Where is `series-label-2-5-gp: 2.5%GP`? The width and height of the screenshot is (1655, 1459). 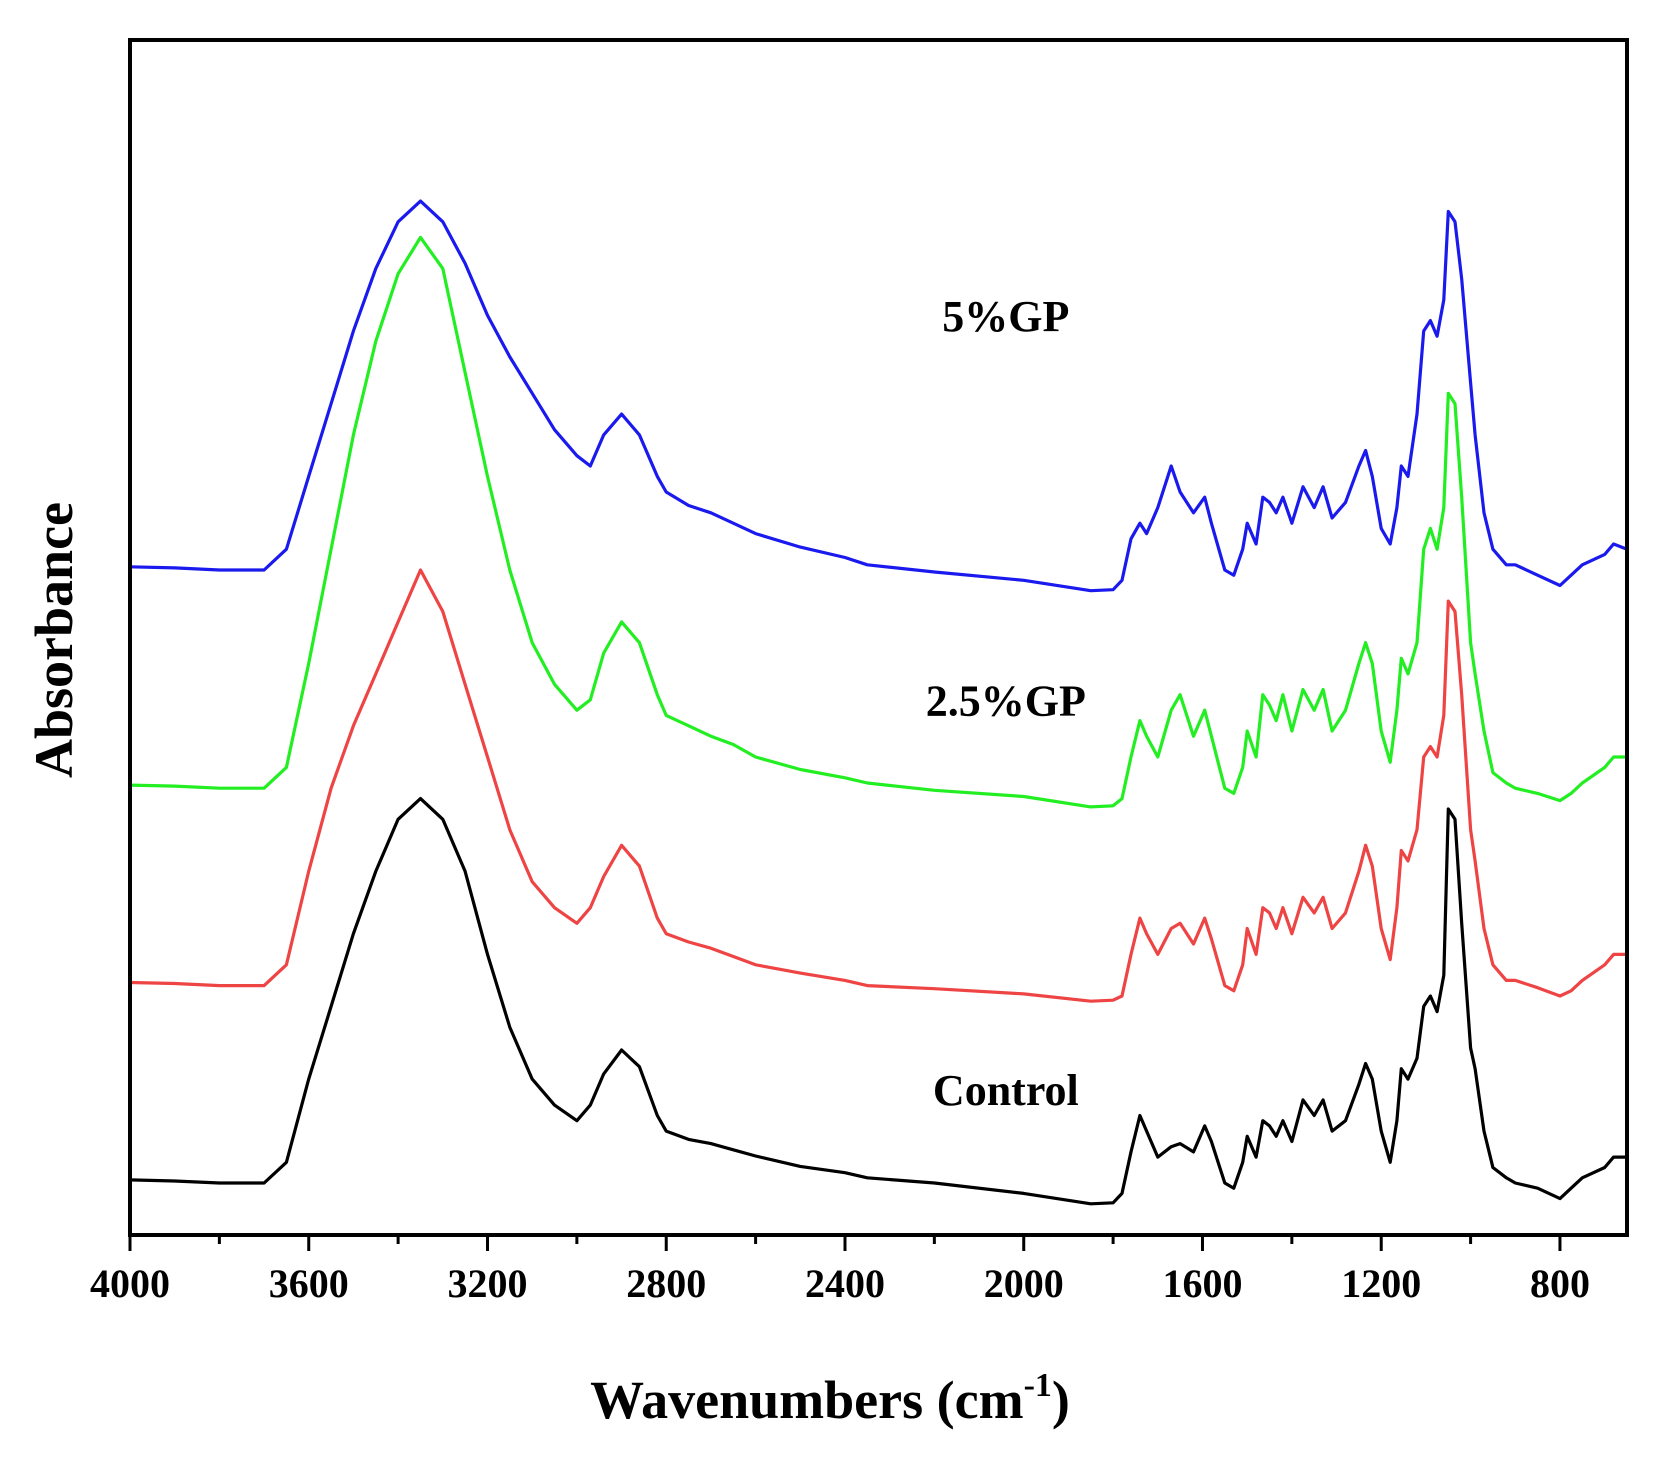 series-label-2-5-gp: 2.5%GP is located at coordinates (1006, 700).